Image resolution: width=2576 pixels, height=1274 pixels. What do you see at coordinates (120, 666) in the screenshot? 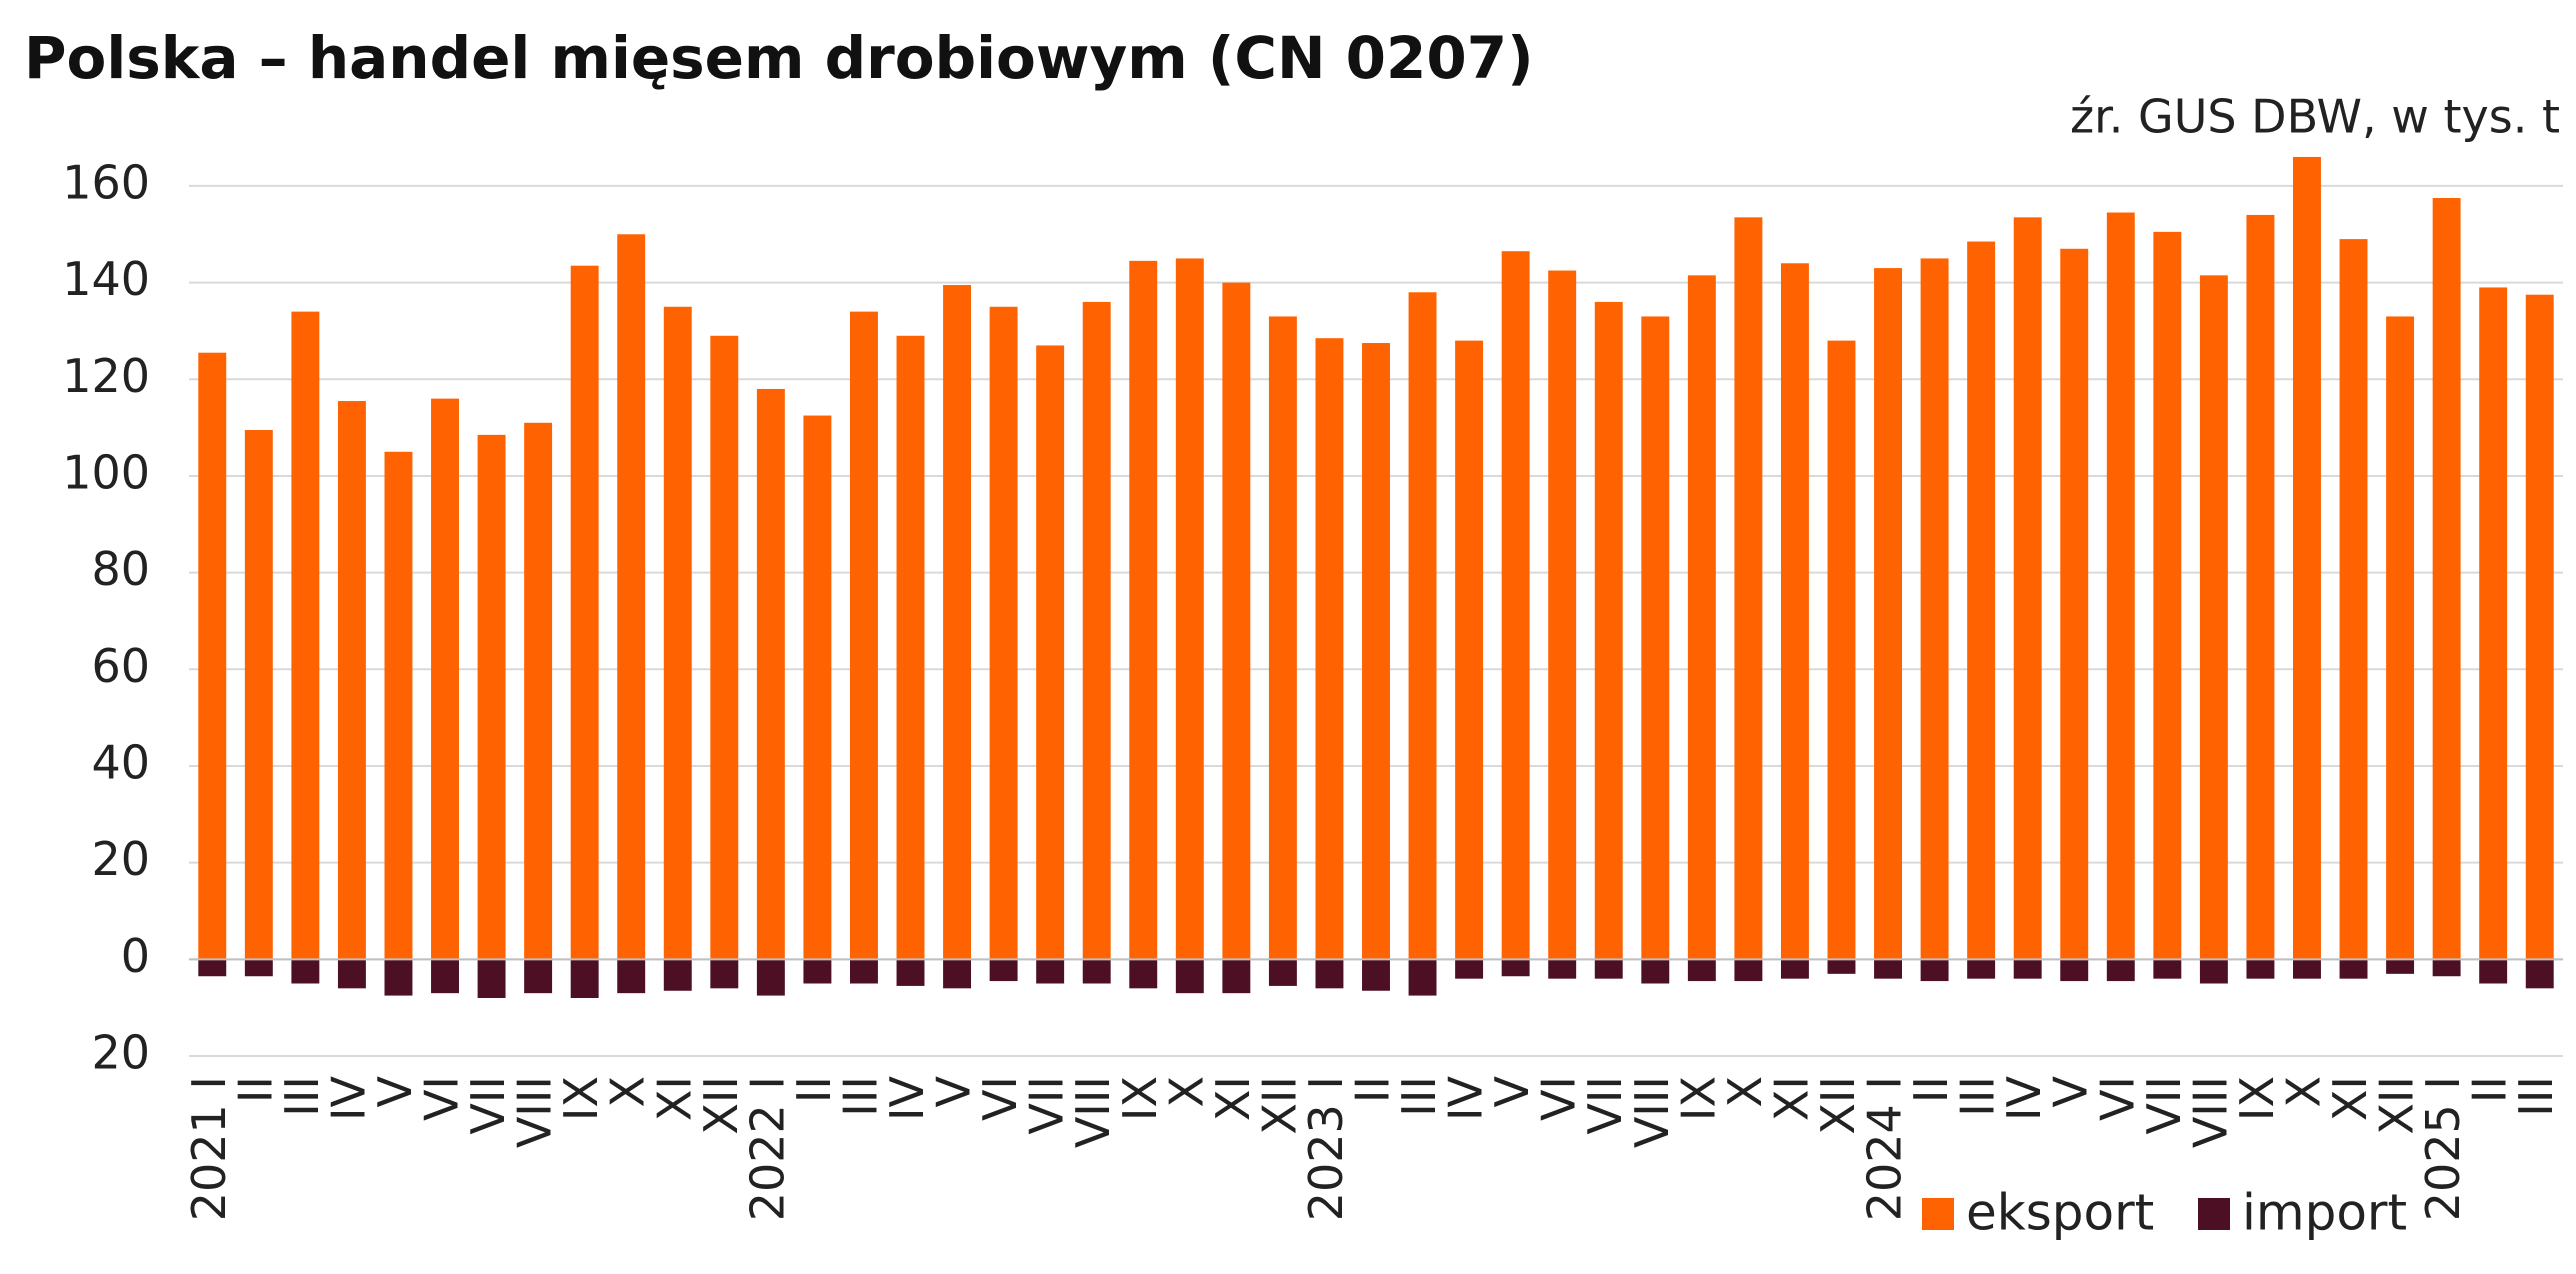
I see `y-tick-label: 60` at bounding box center [120, 666].